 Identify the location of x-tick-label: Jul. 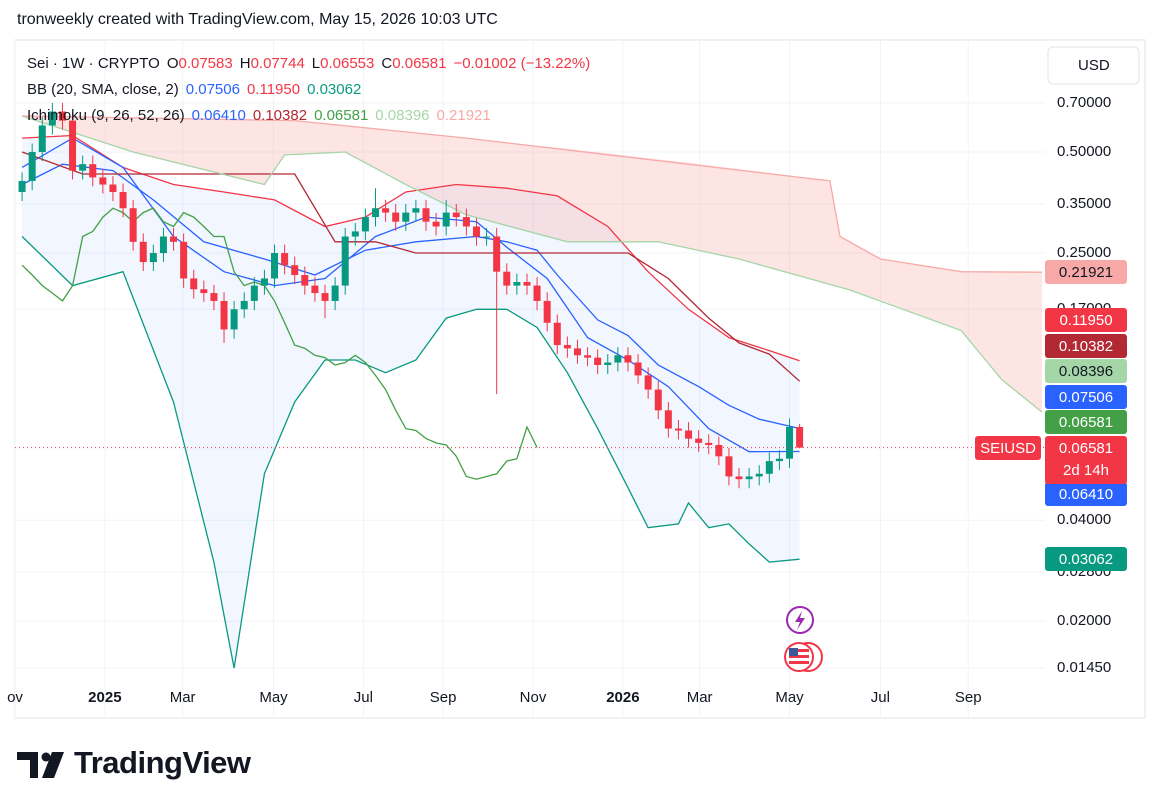
(363, 697).